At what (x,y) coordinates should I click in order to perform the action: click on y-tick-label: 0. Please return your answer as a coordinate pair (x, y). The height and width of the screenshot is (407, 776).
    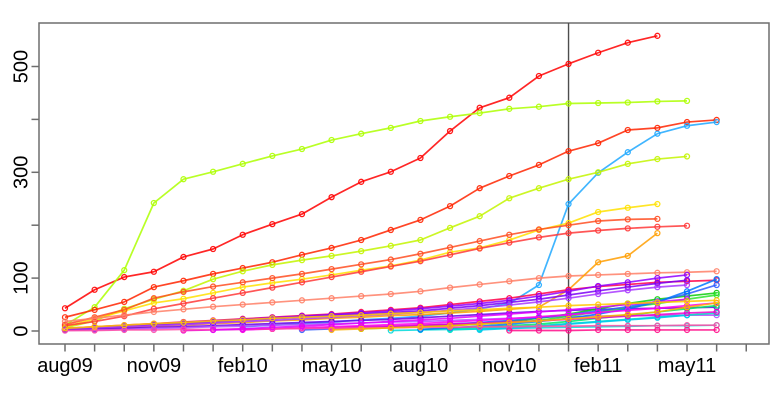
    Looking at the image, I should click on (21, 330).